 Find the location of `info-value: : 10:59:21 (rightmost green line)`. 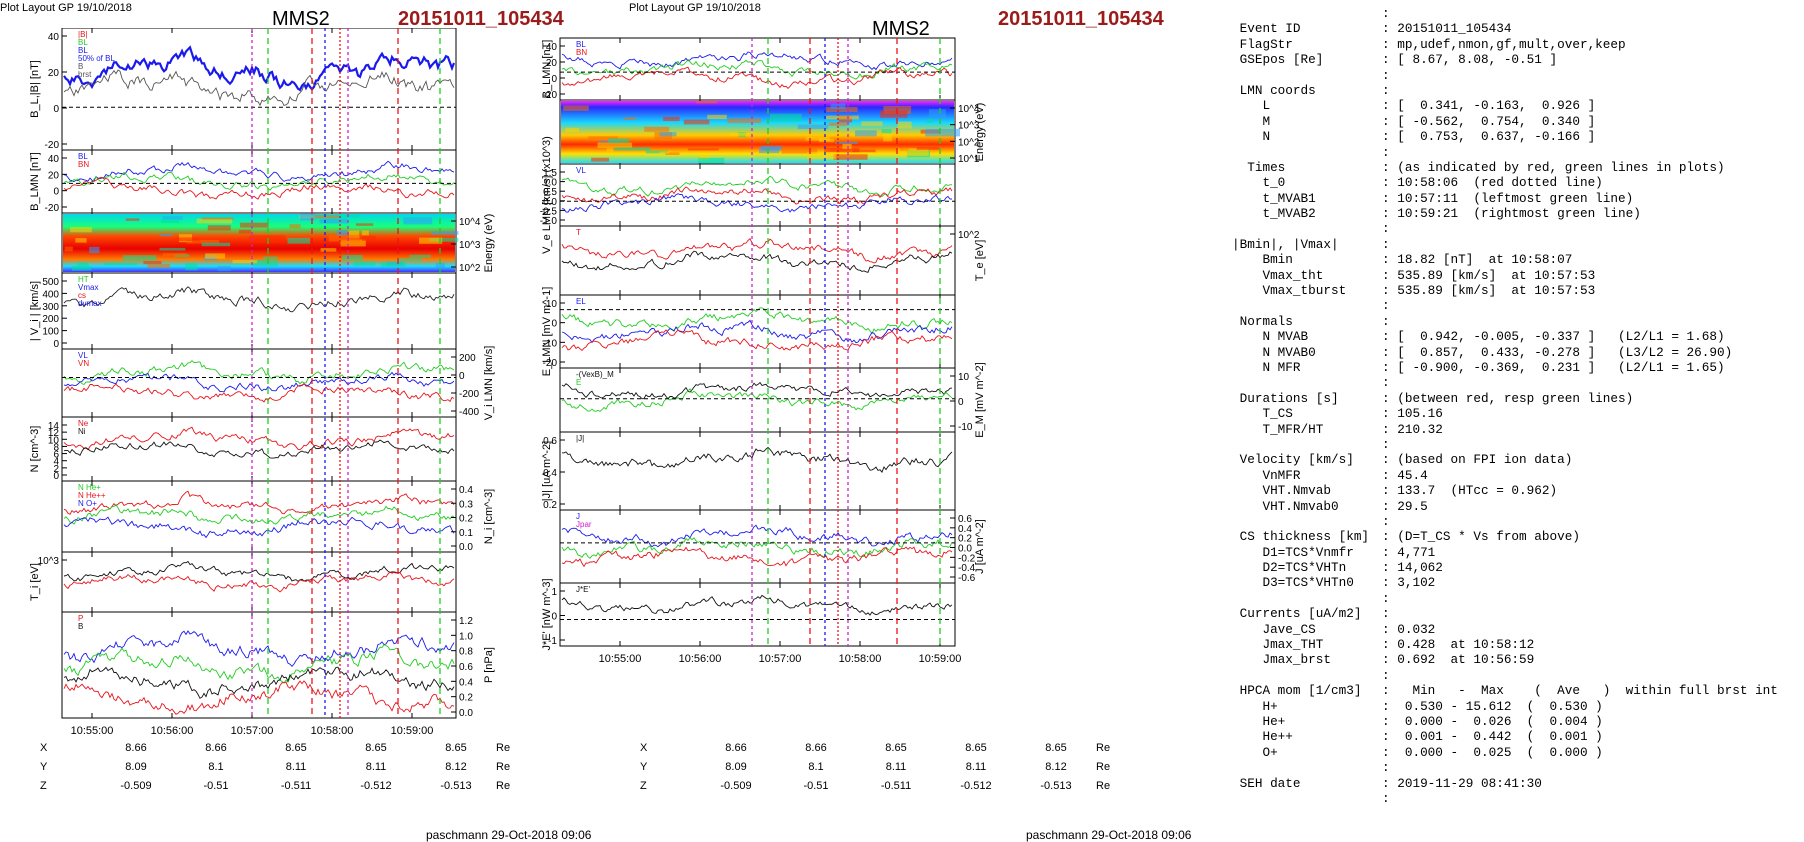

info-value: : 10:59:21 (rightmost green line) is located at coordinates (1511, 214).